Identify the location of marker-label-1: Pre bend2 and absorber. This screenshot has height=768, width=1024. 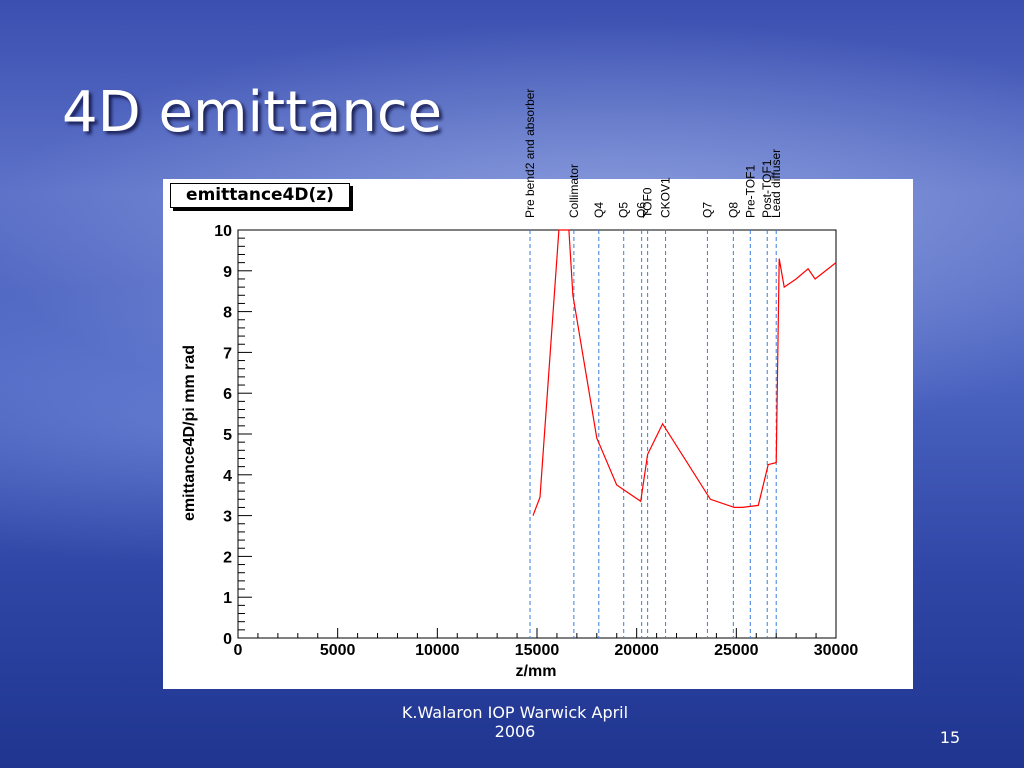
(530, 153).